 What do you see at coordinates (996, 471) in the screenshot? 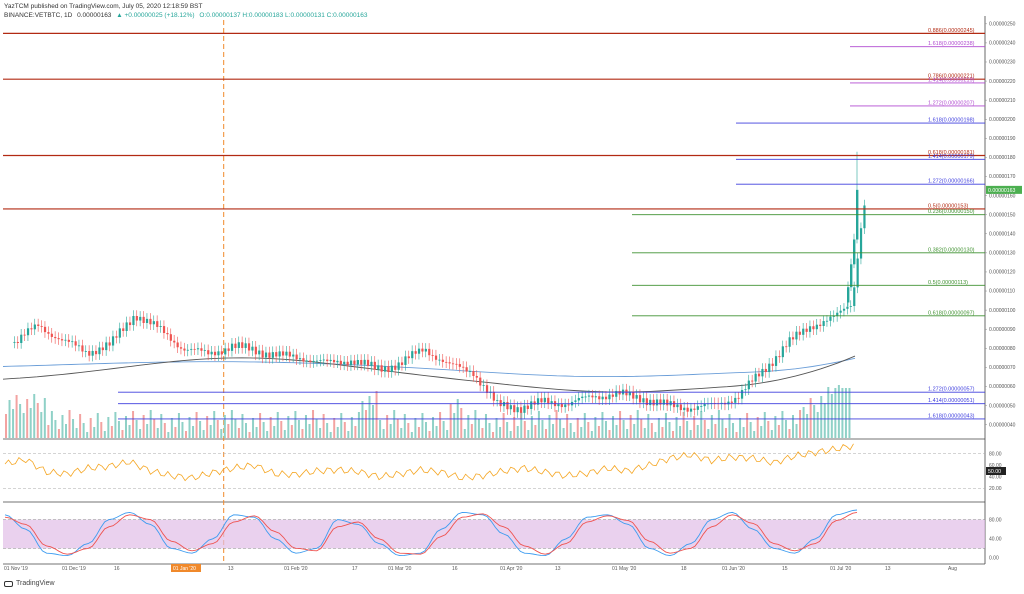
I see `rsi-value-tag` at bounding box center [996, 471].